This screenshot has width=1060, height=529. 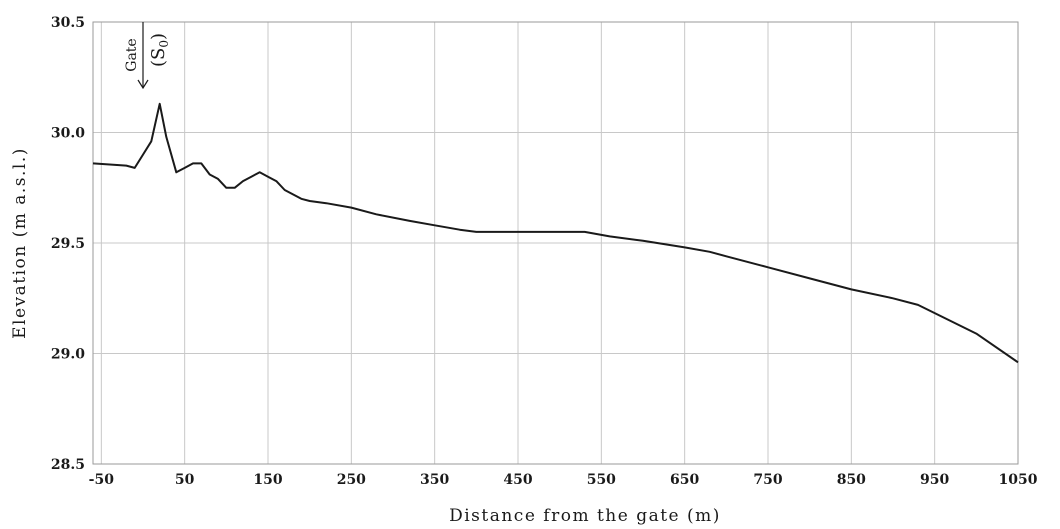 What do you see at coordinates (158, 36) in the screenshot?
I see `s0-label-suffix: )` at bounding box center [158, 36].